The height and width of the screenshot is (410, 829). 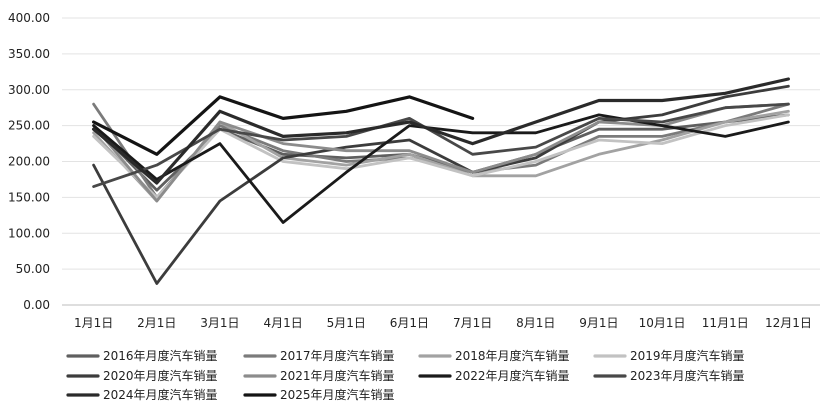 I want to click on legend-label: 2018年月度汽车销量, so click(x=512, y=355).